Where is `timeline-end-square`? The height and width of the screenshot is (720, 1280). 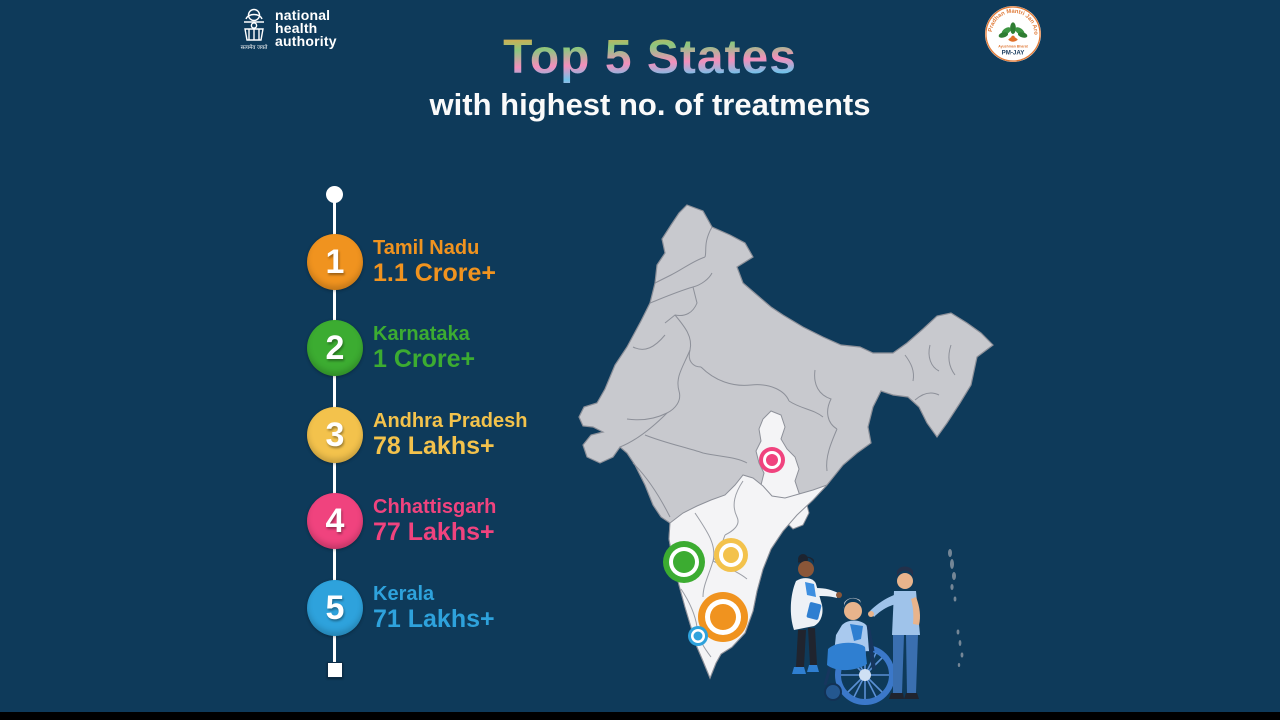 timeline-end-square is located at coordinates (335, 670).